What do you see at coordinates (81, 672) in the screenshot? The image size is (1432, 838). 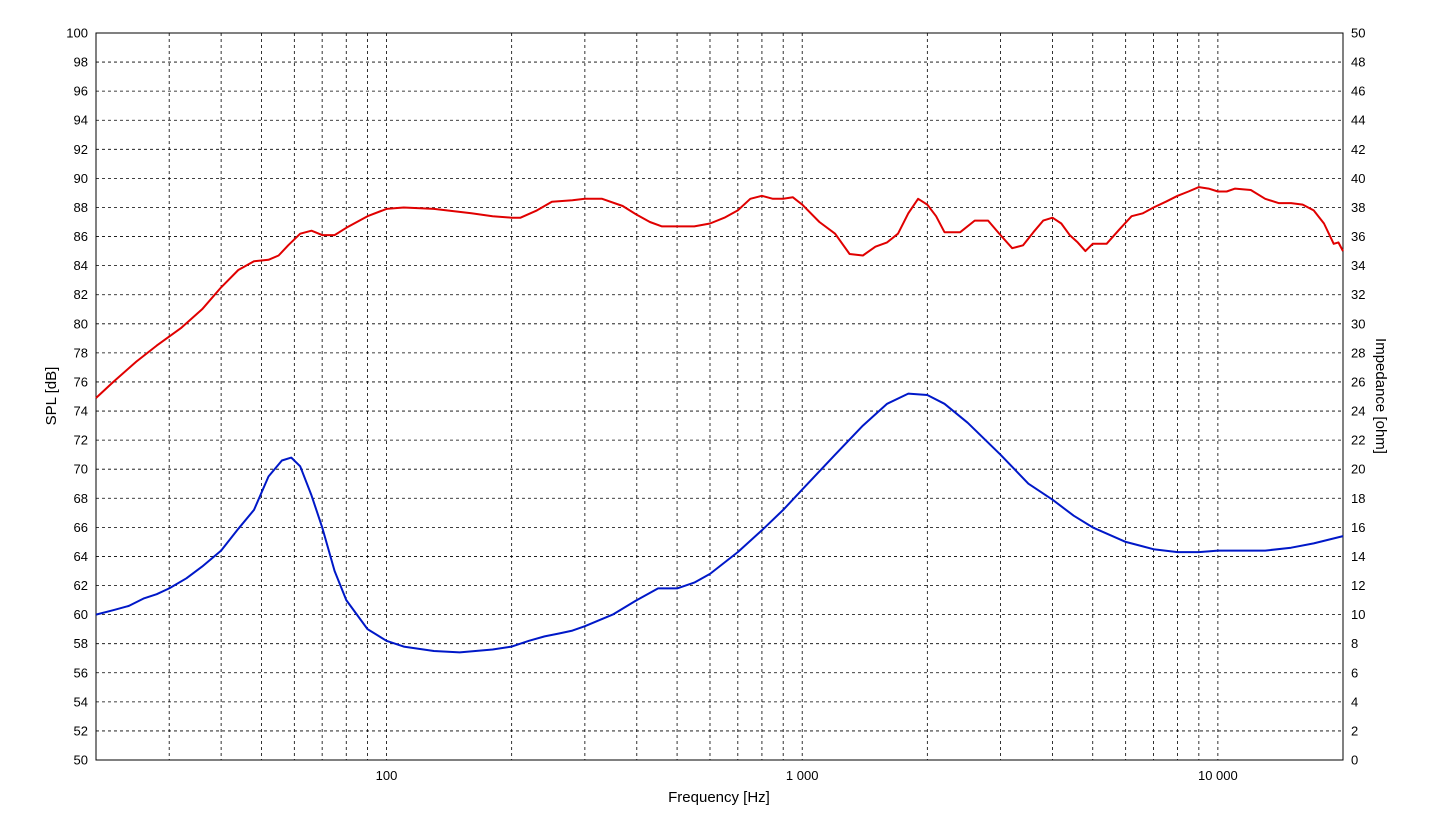 I see `y-tick-label: 56` at bounding box center [81, 672].